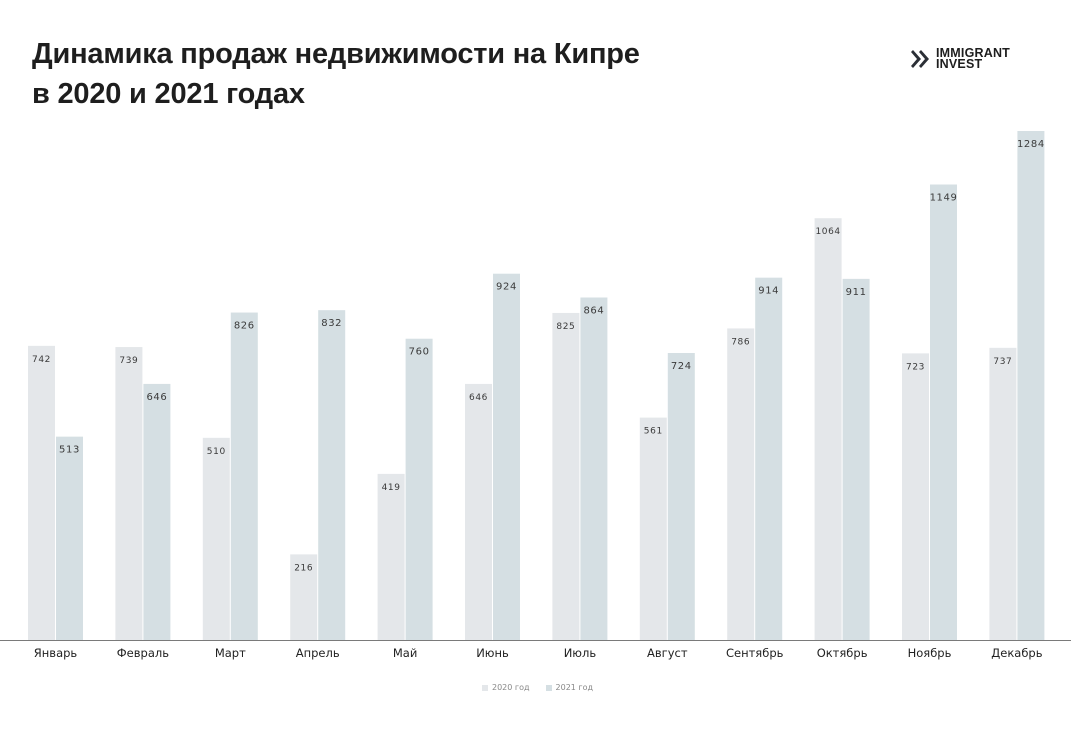 The image size is (1071, 739). What do you see at coordinates (391, 488) in the screenshot?
I see `bar-value-label-2020-5: 419` at bounding box center [391, 488].